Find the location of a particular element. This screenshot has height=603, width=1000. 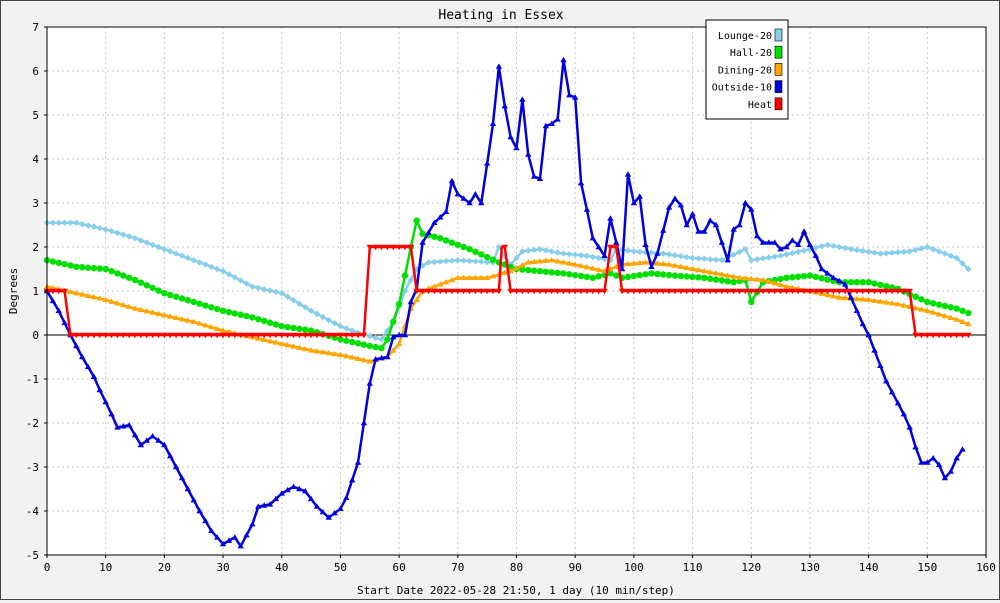

legend-swatch is located at coordinates (778, 104).